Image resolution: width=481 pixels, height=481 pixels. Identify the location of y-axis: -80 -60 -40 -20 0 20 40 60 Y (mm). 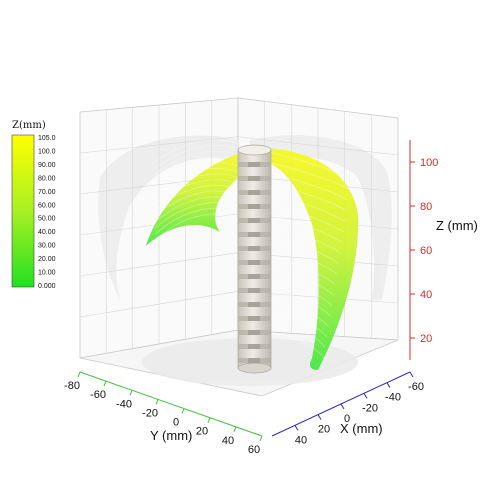
(163, 413).